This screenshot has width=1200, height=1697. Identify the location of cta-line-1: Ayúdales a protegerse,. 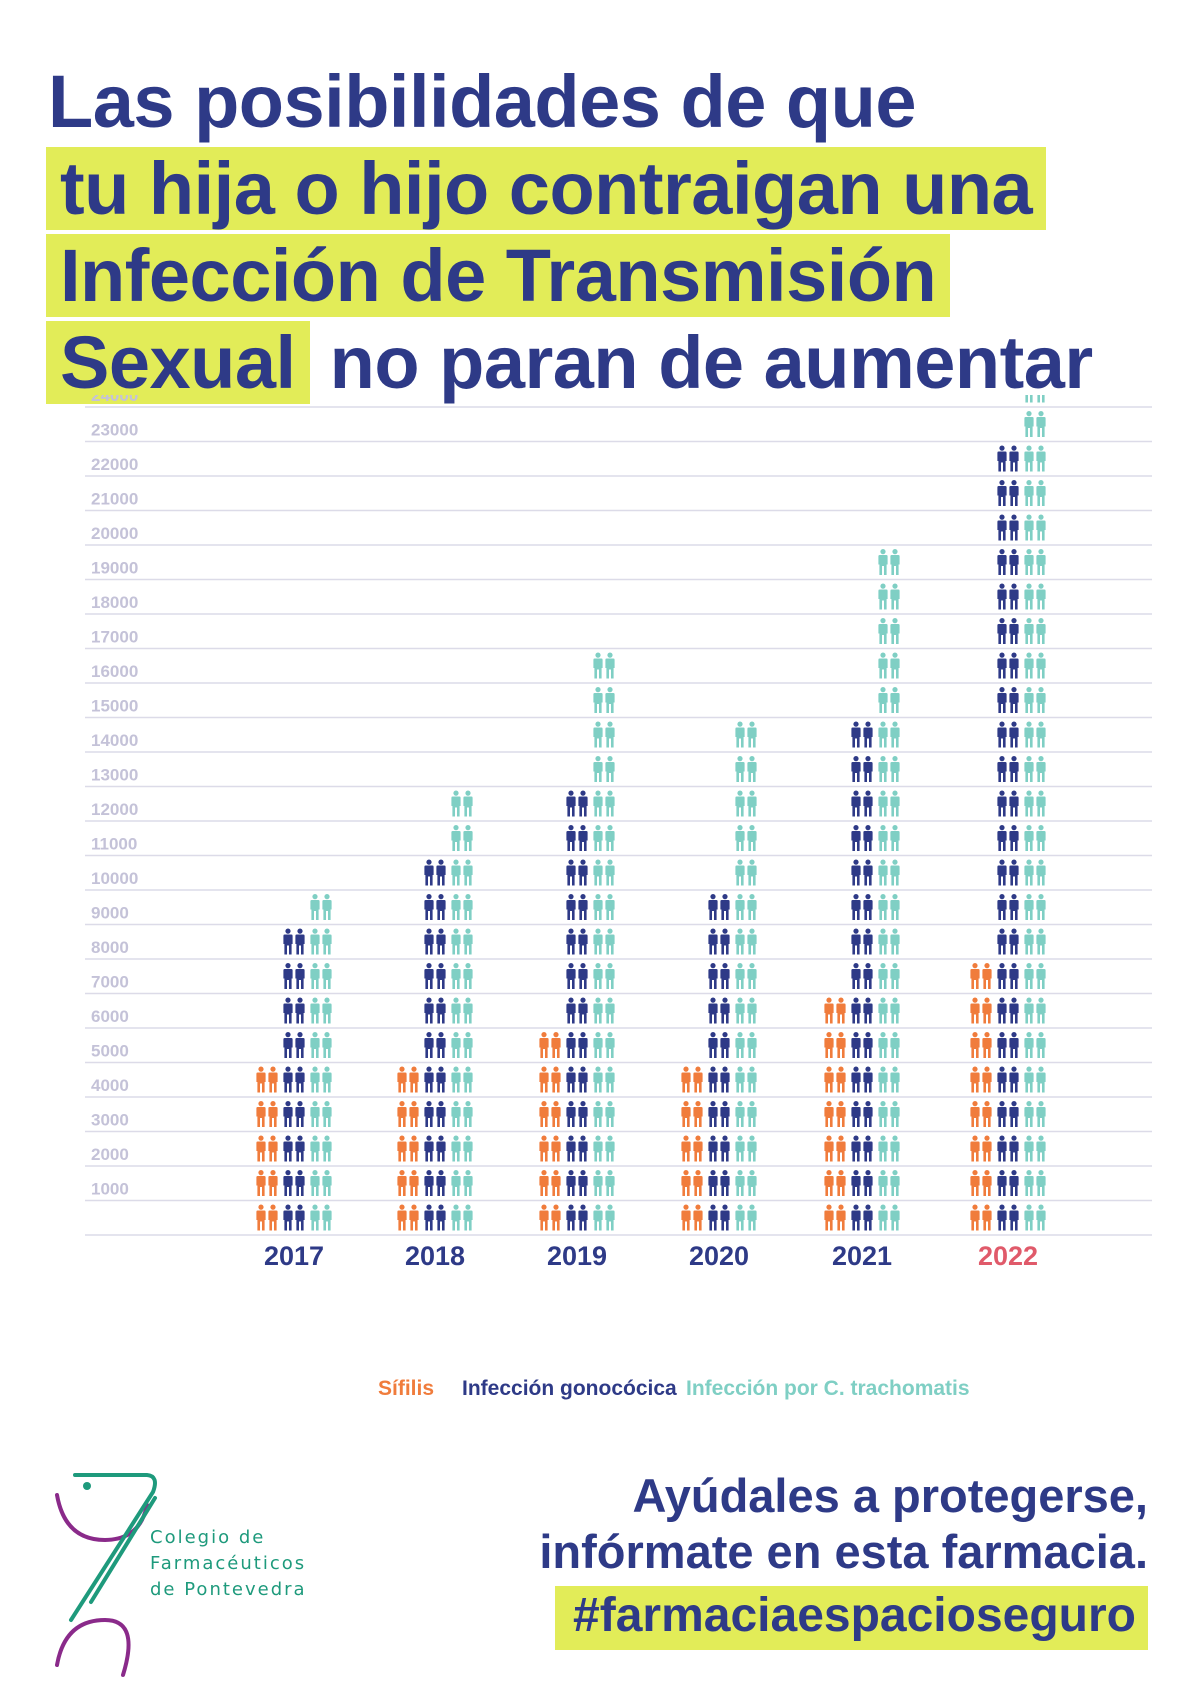
(890, 1495).